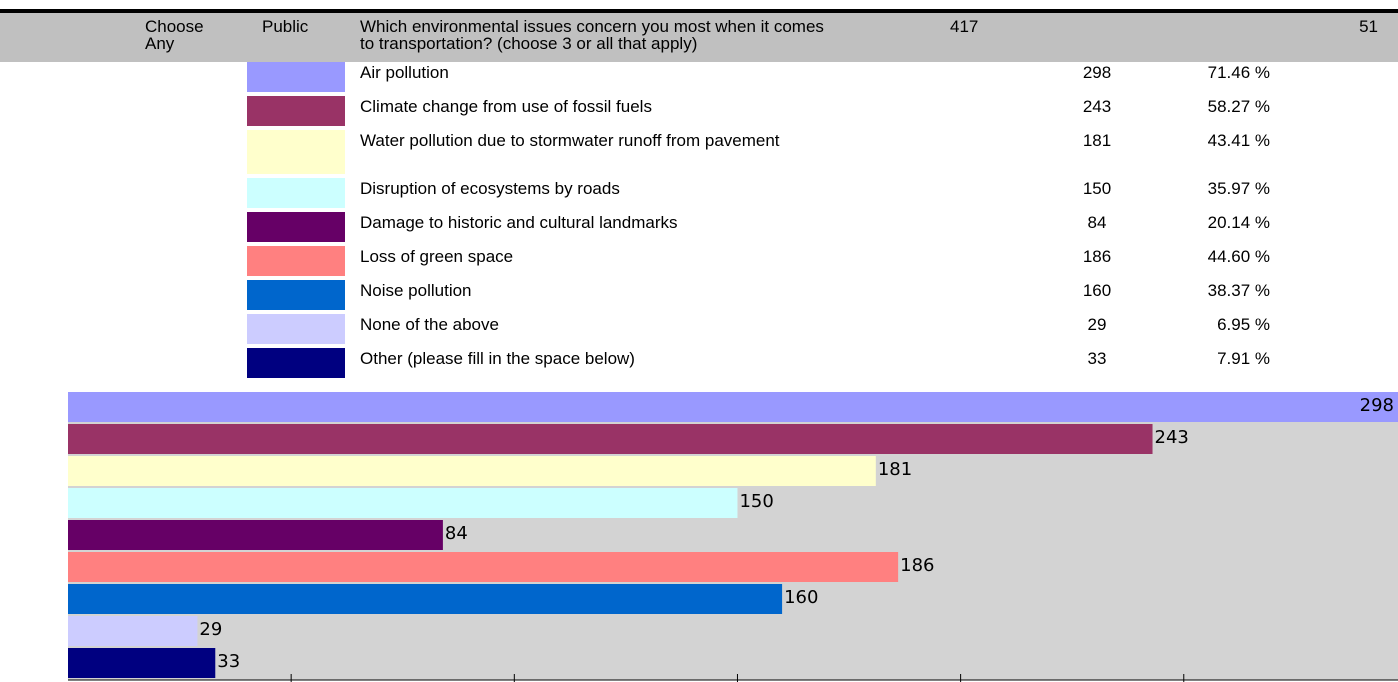 Image resolution: width=1398 pixels, height=682 pixels. What do you see at coordinates (1238, 222) in the screenshot?
I see `answer-percent: 20.14 %` at bounding box center [1238, 222].